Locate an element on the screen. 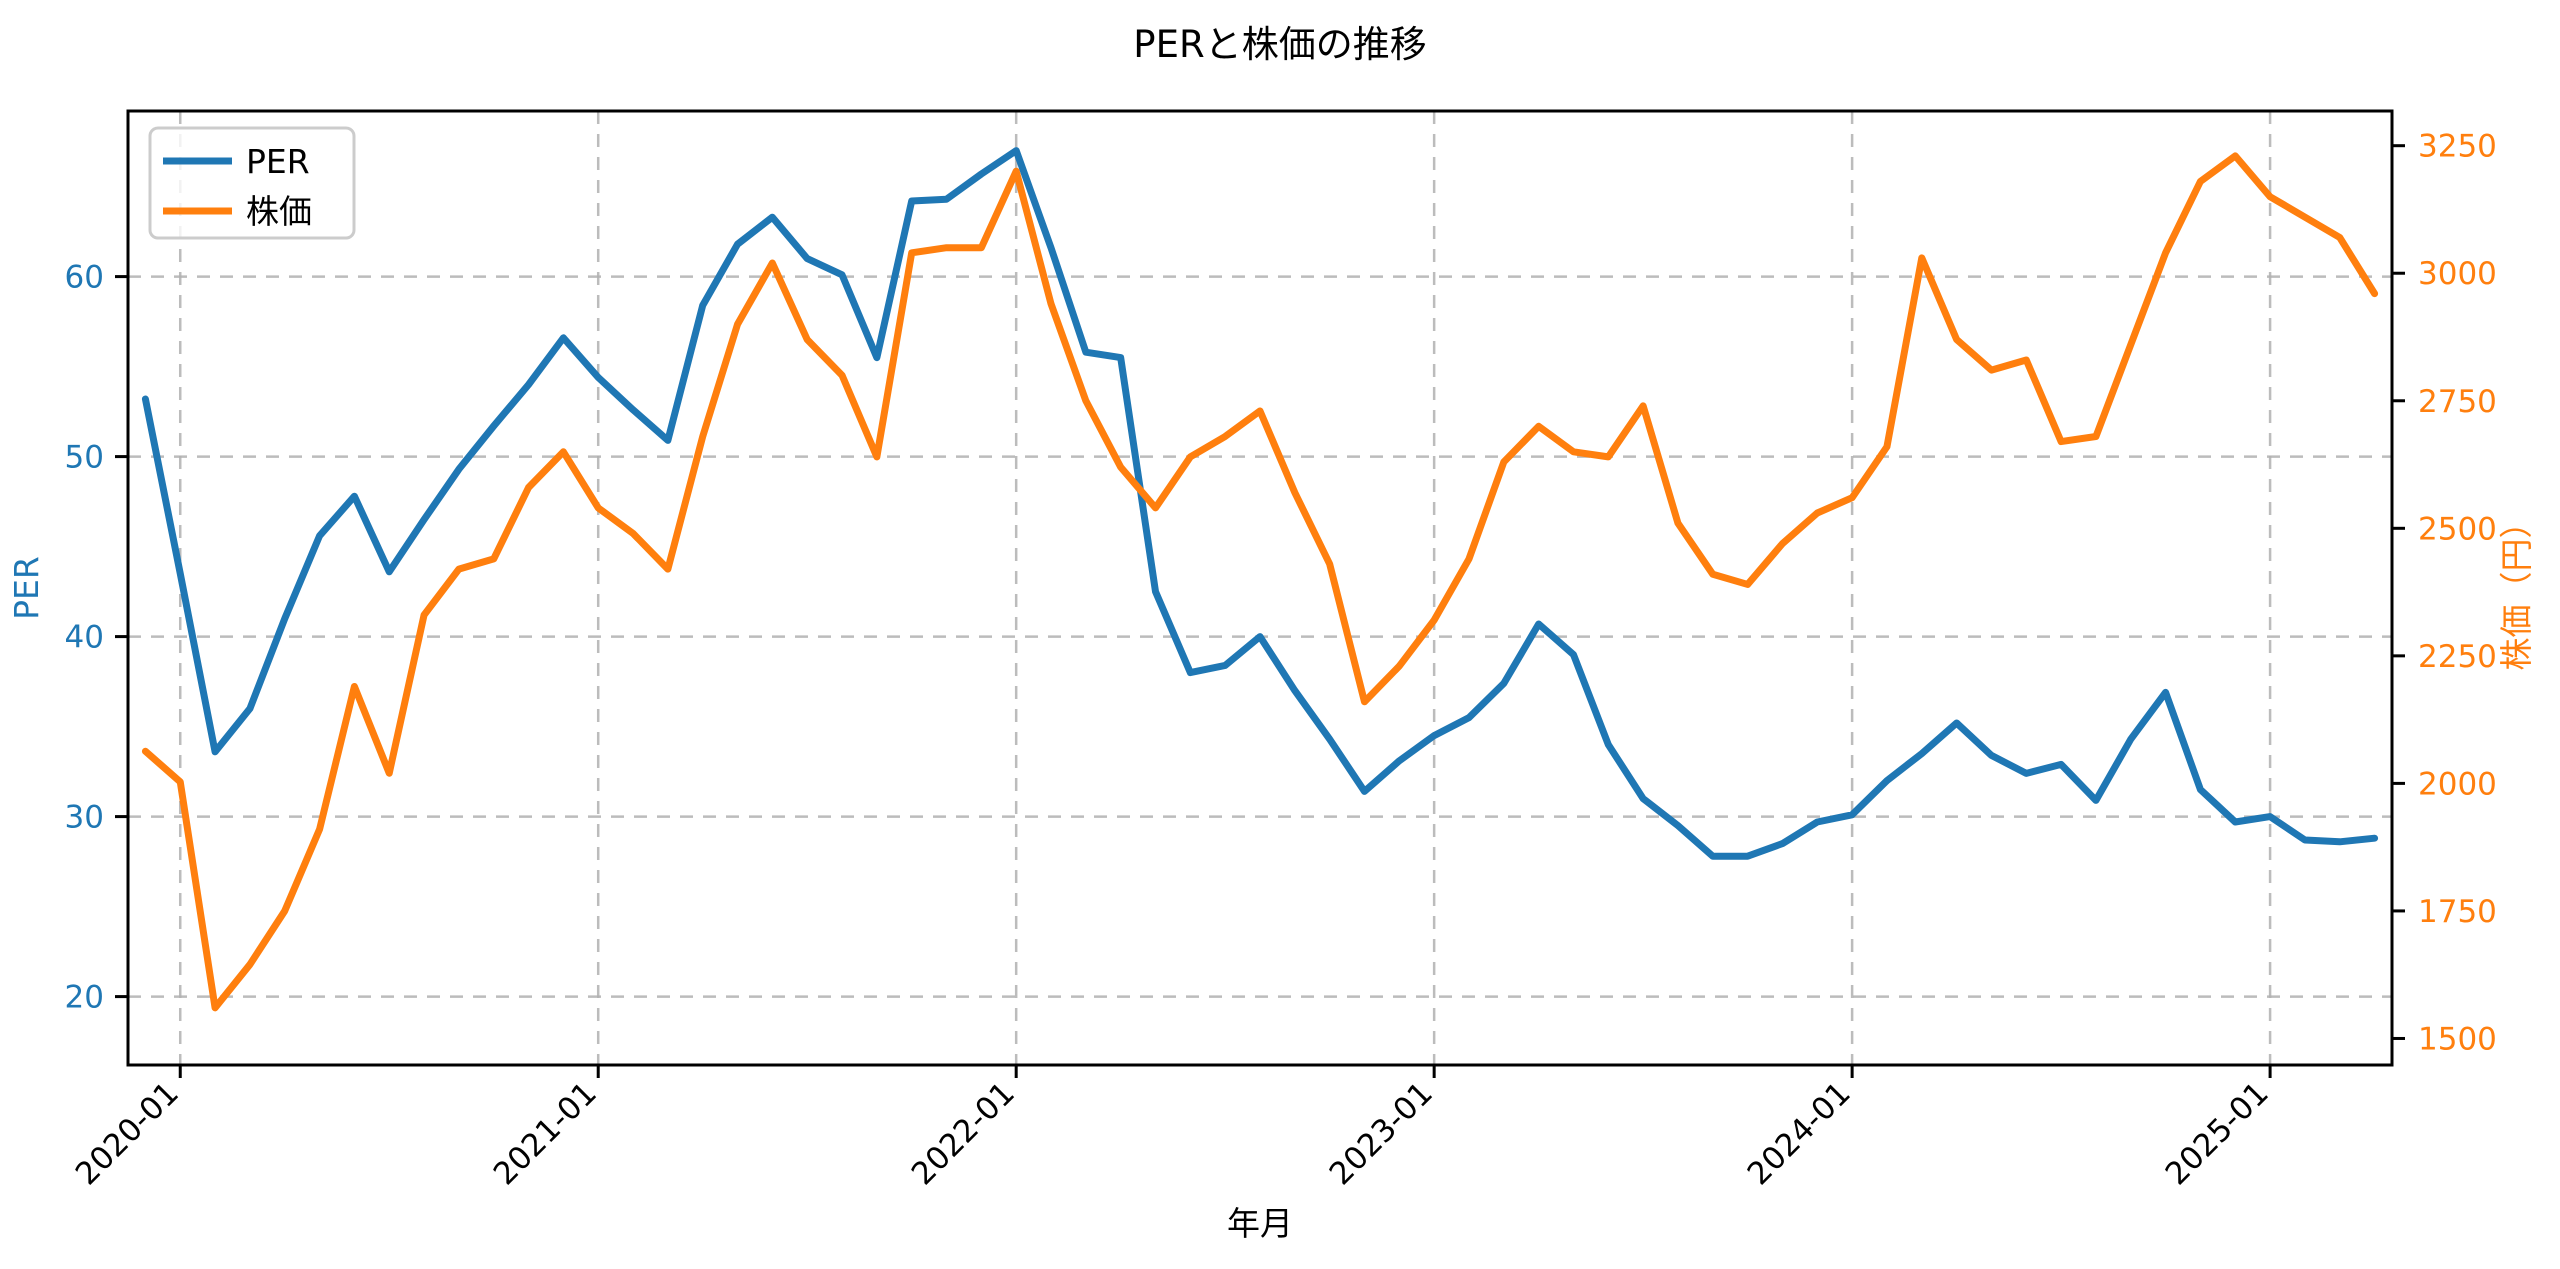  y-tick-label-right: 2000 is located at coordinates (2457, 784).